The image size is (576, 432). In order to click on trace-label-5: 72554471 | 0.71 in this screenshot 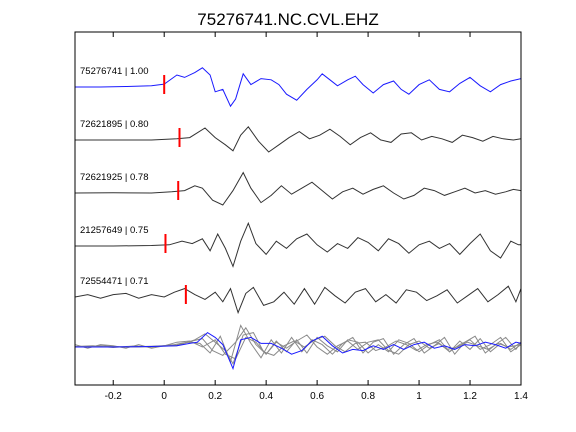, I will do `click(114, 281)`.